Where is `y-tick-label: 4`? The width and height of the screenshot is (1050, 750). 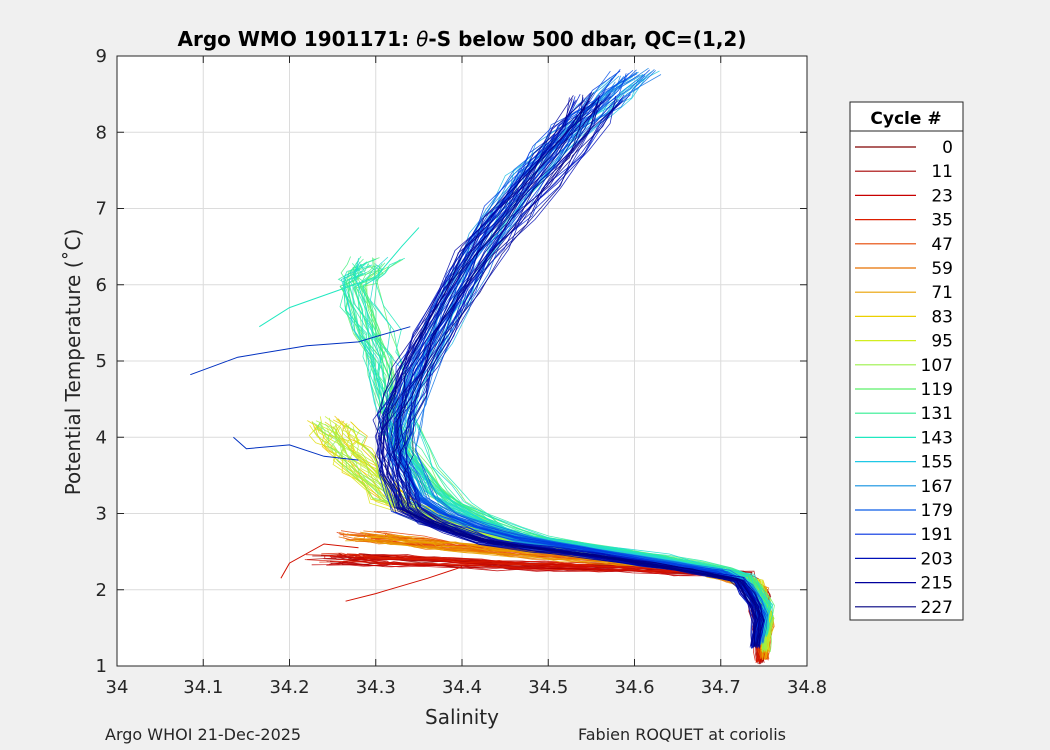 y-tick-label: 4 is located at coordinates (101, 437).